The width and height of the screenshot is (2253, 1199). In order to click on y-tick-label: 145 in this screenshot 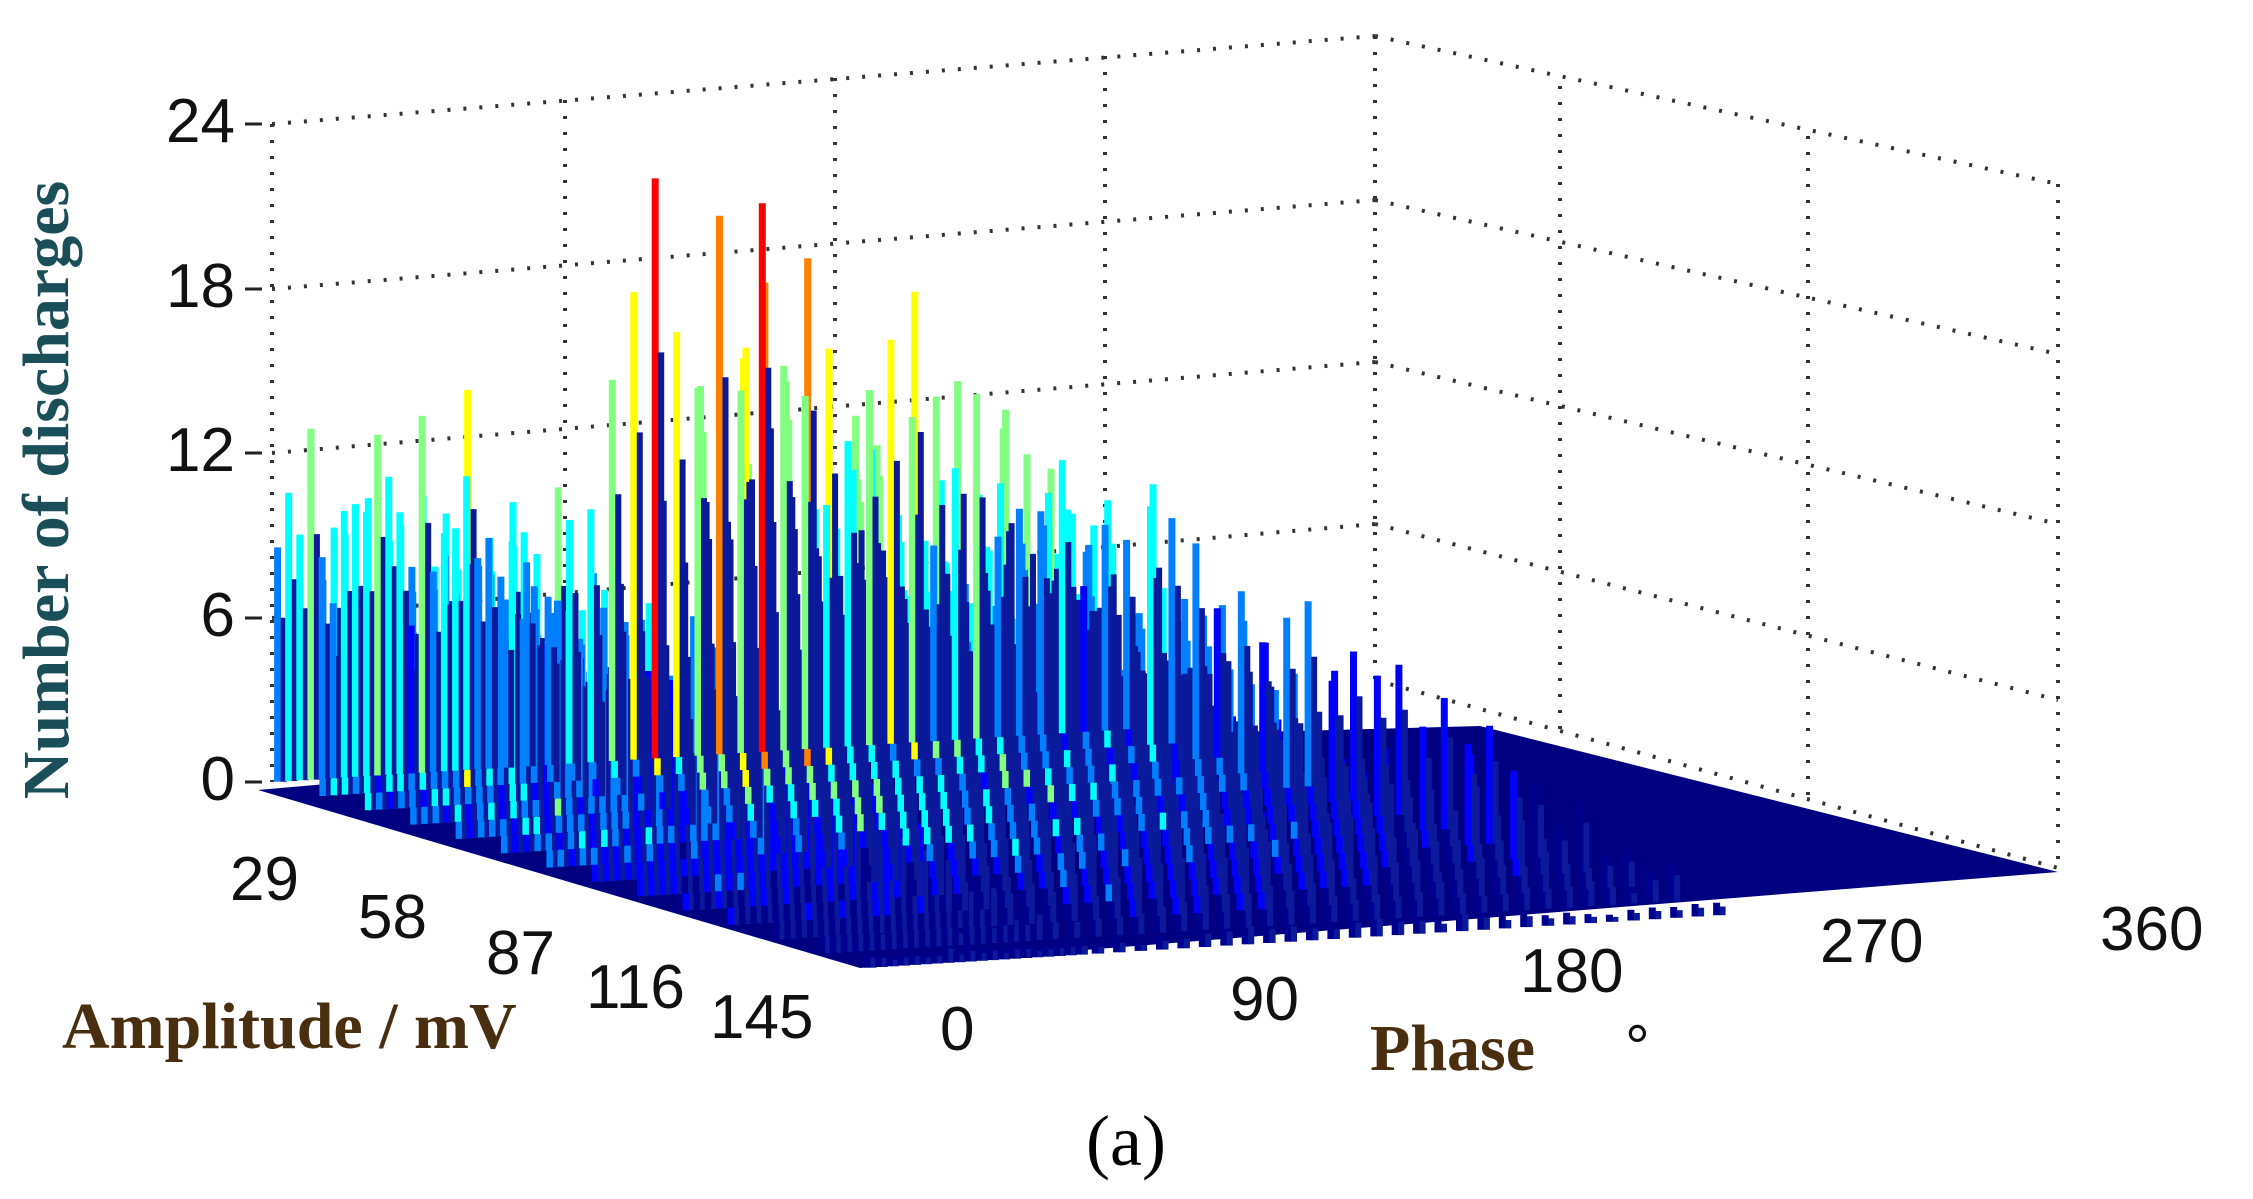, I will do `click(761, 1017)`.